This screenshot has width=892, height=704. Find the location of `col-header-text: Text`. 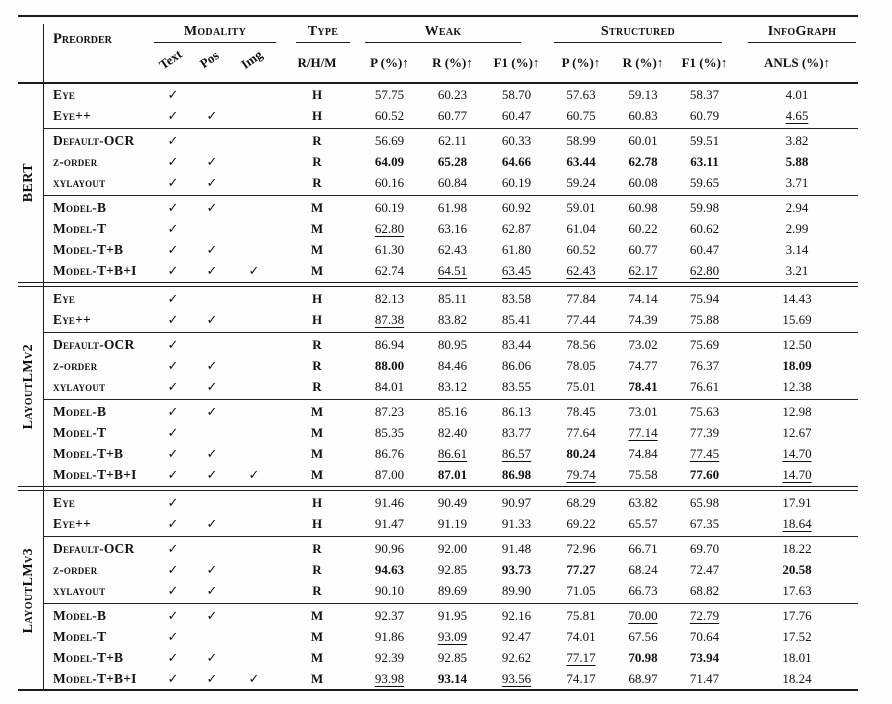

col-header-text: Text is located at coordinates (170, 58).